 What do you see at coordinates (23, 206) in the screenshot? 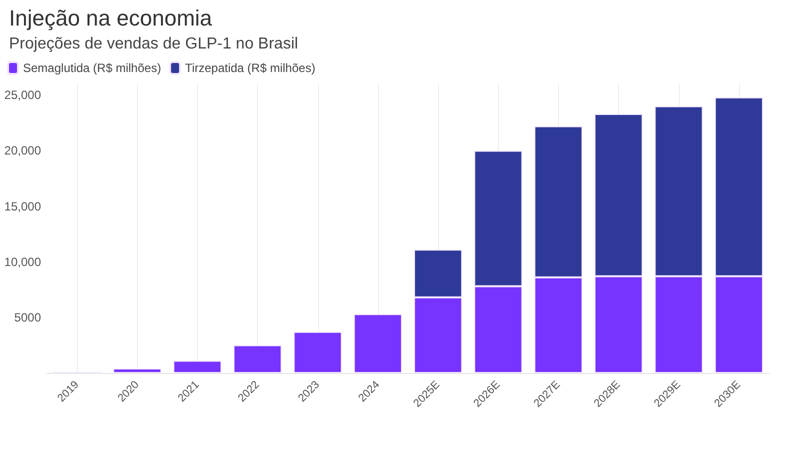
I see `y-tick-label: 15,000` at bounding box center [23, 206].